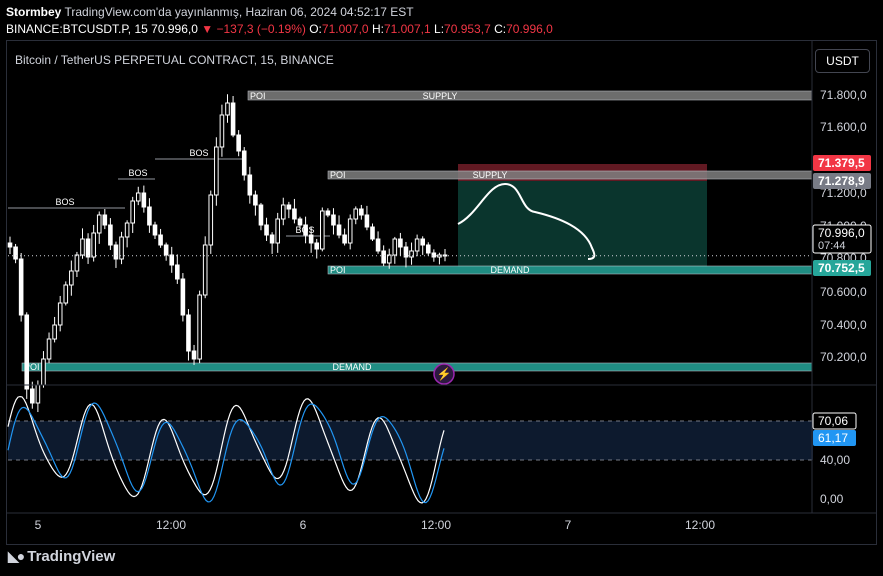  What do you see at coordinates (843, 357) in the screenshot?
I see `y-tick-label: 70.200,0` at bounding box center [843, 357].